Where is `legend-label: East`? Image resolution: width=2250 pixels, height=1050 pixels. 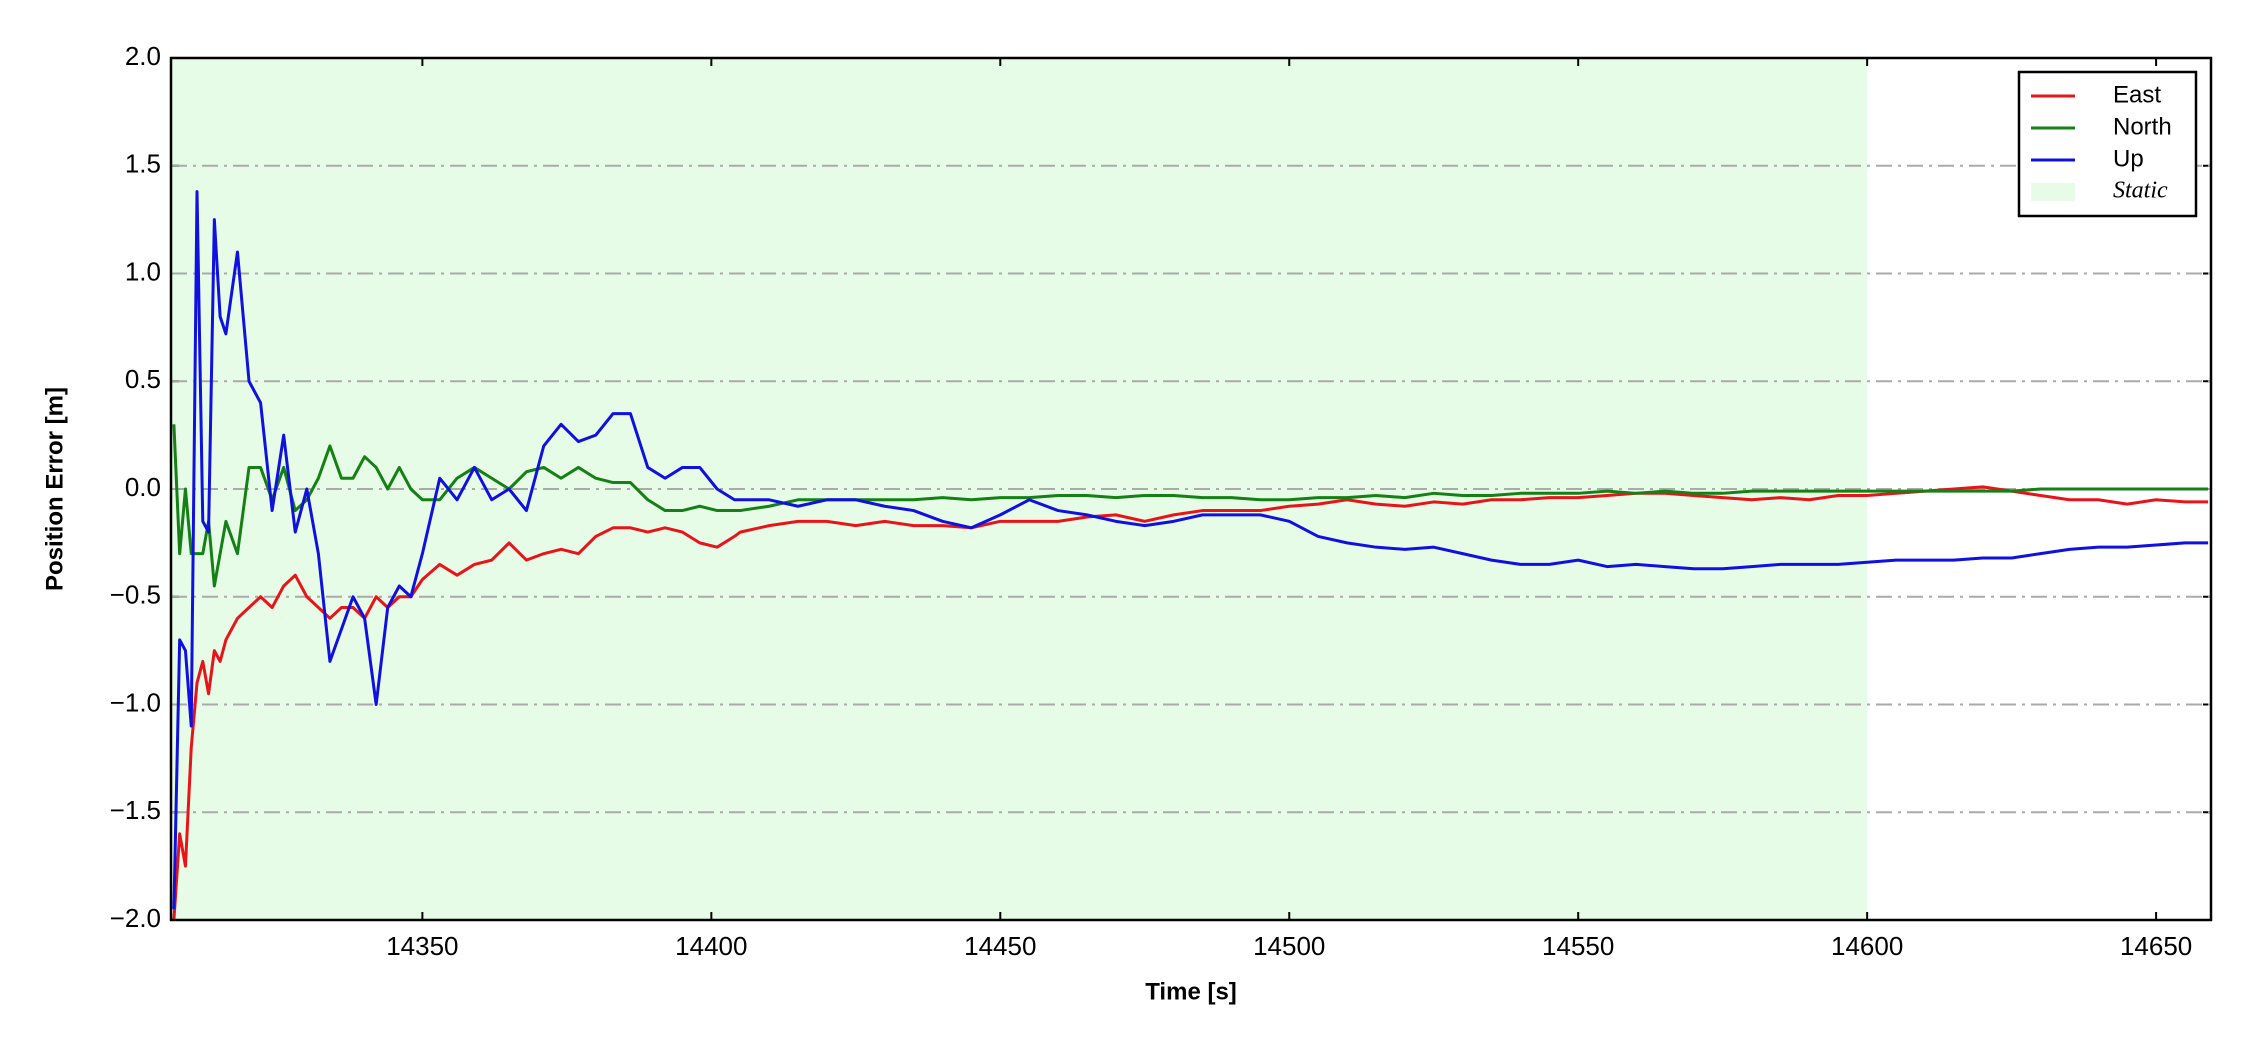 legend-label: East is located at coordinates (2137, 94).